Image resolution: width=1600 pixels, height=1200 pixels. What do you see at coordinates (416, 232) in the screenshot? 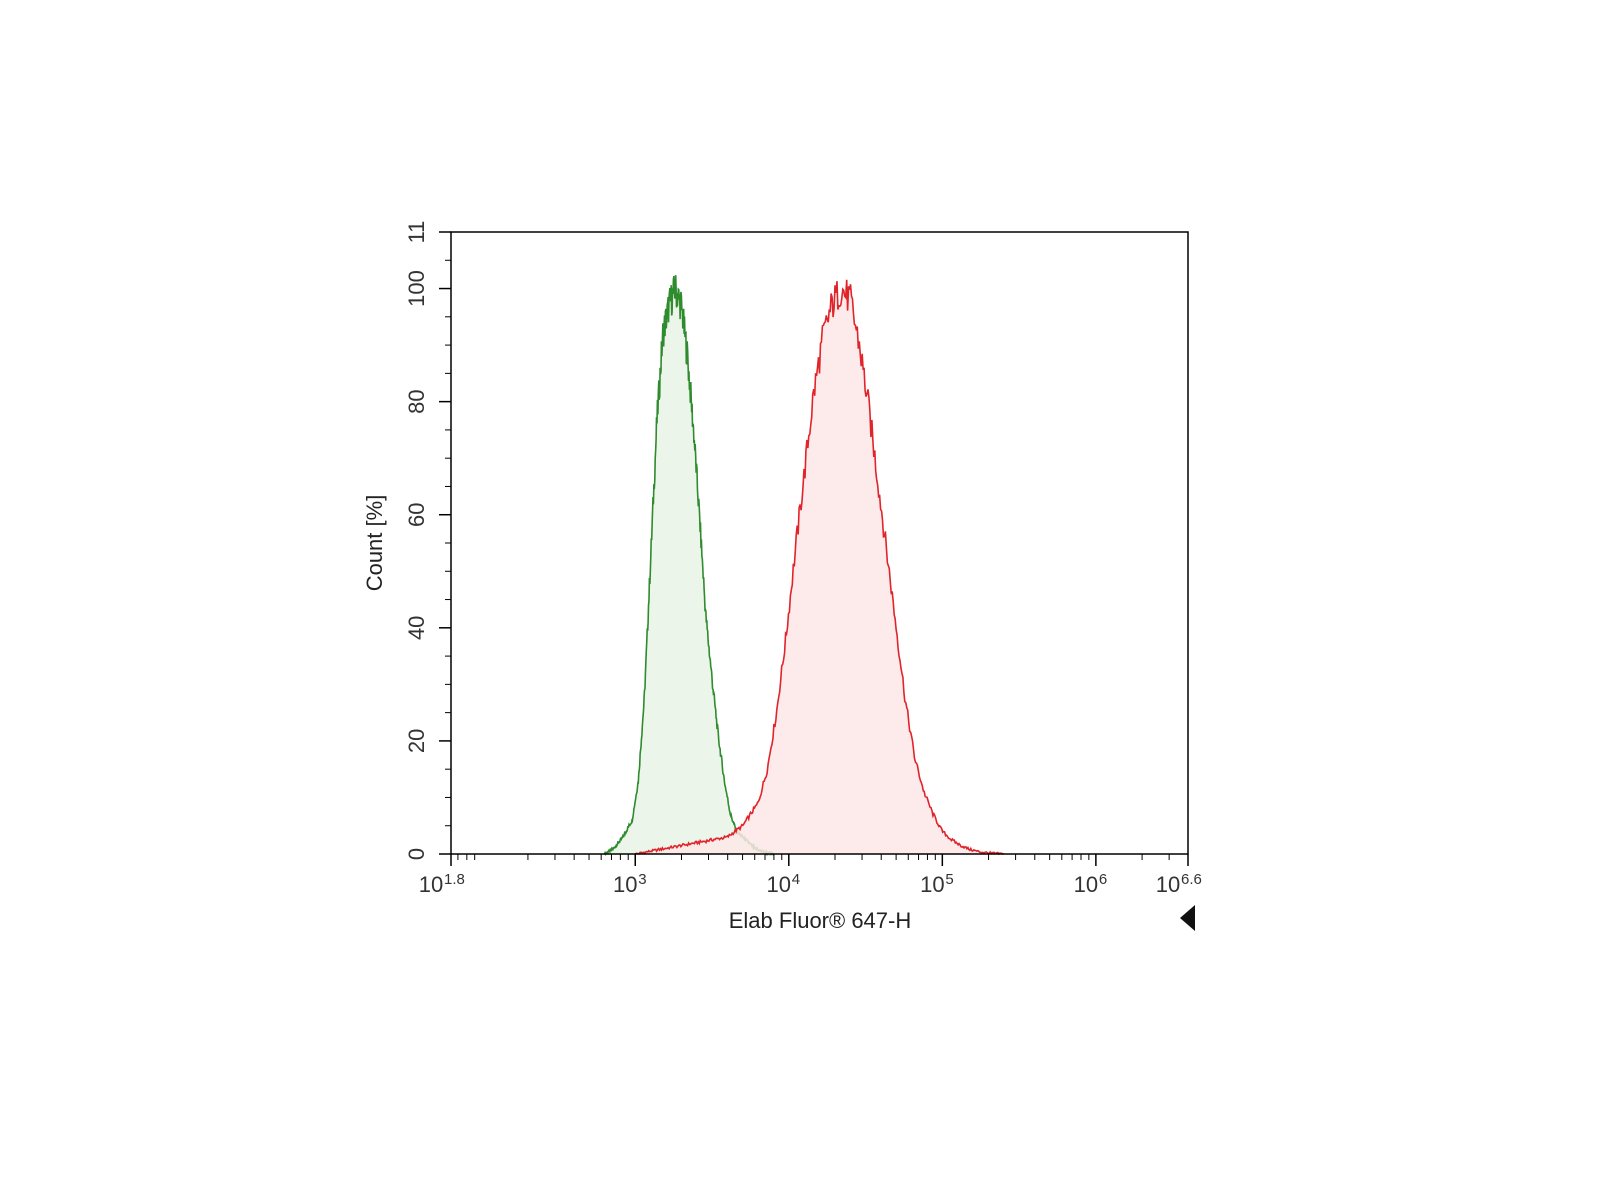
I see `y-tick-label: 11` at bounding box center [416, 232].